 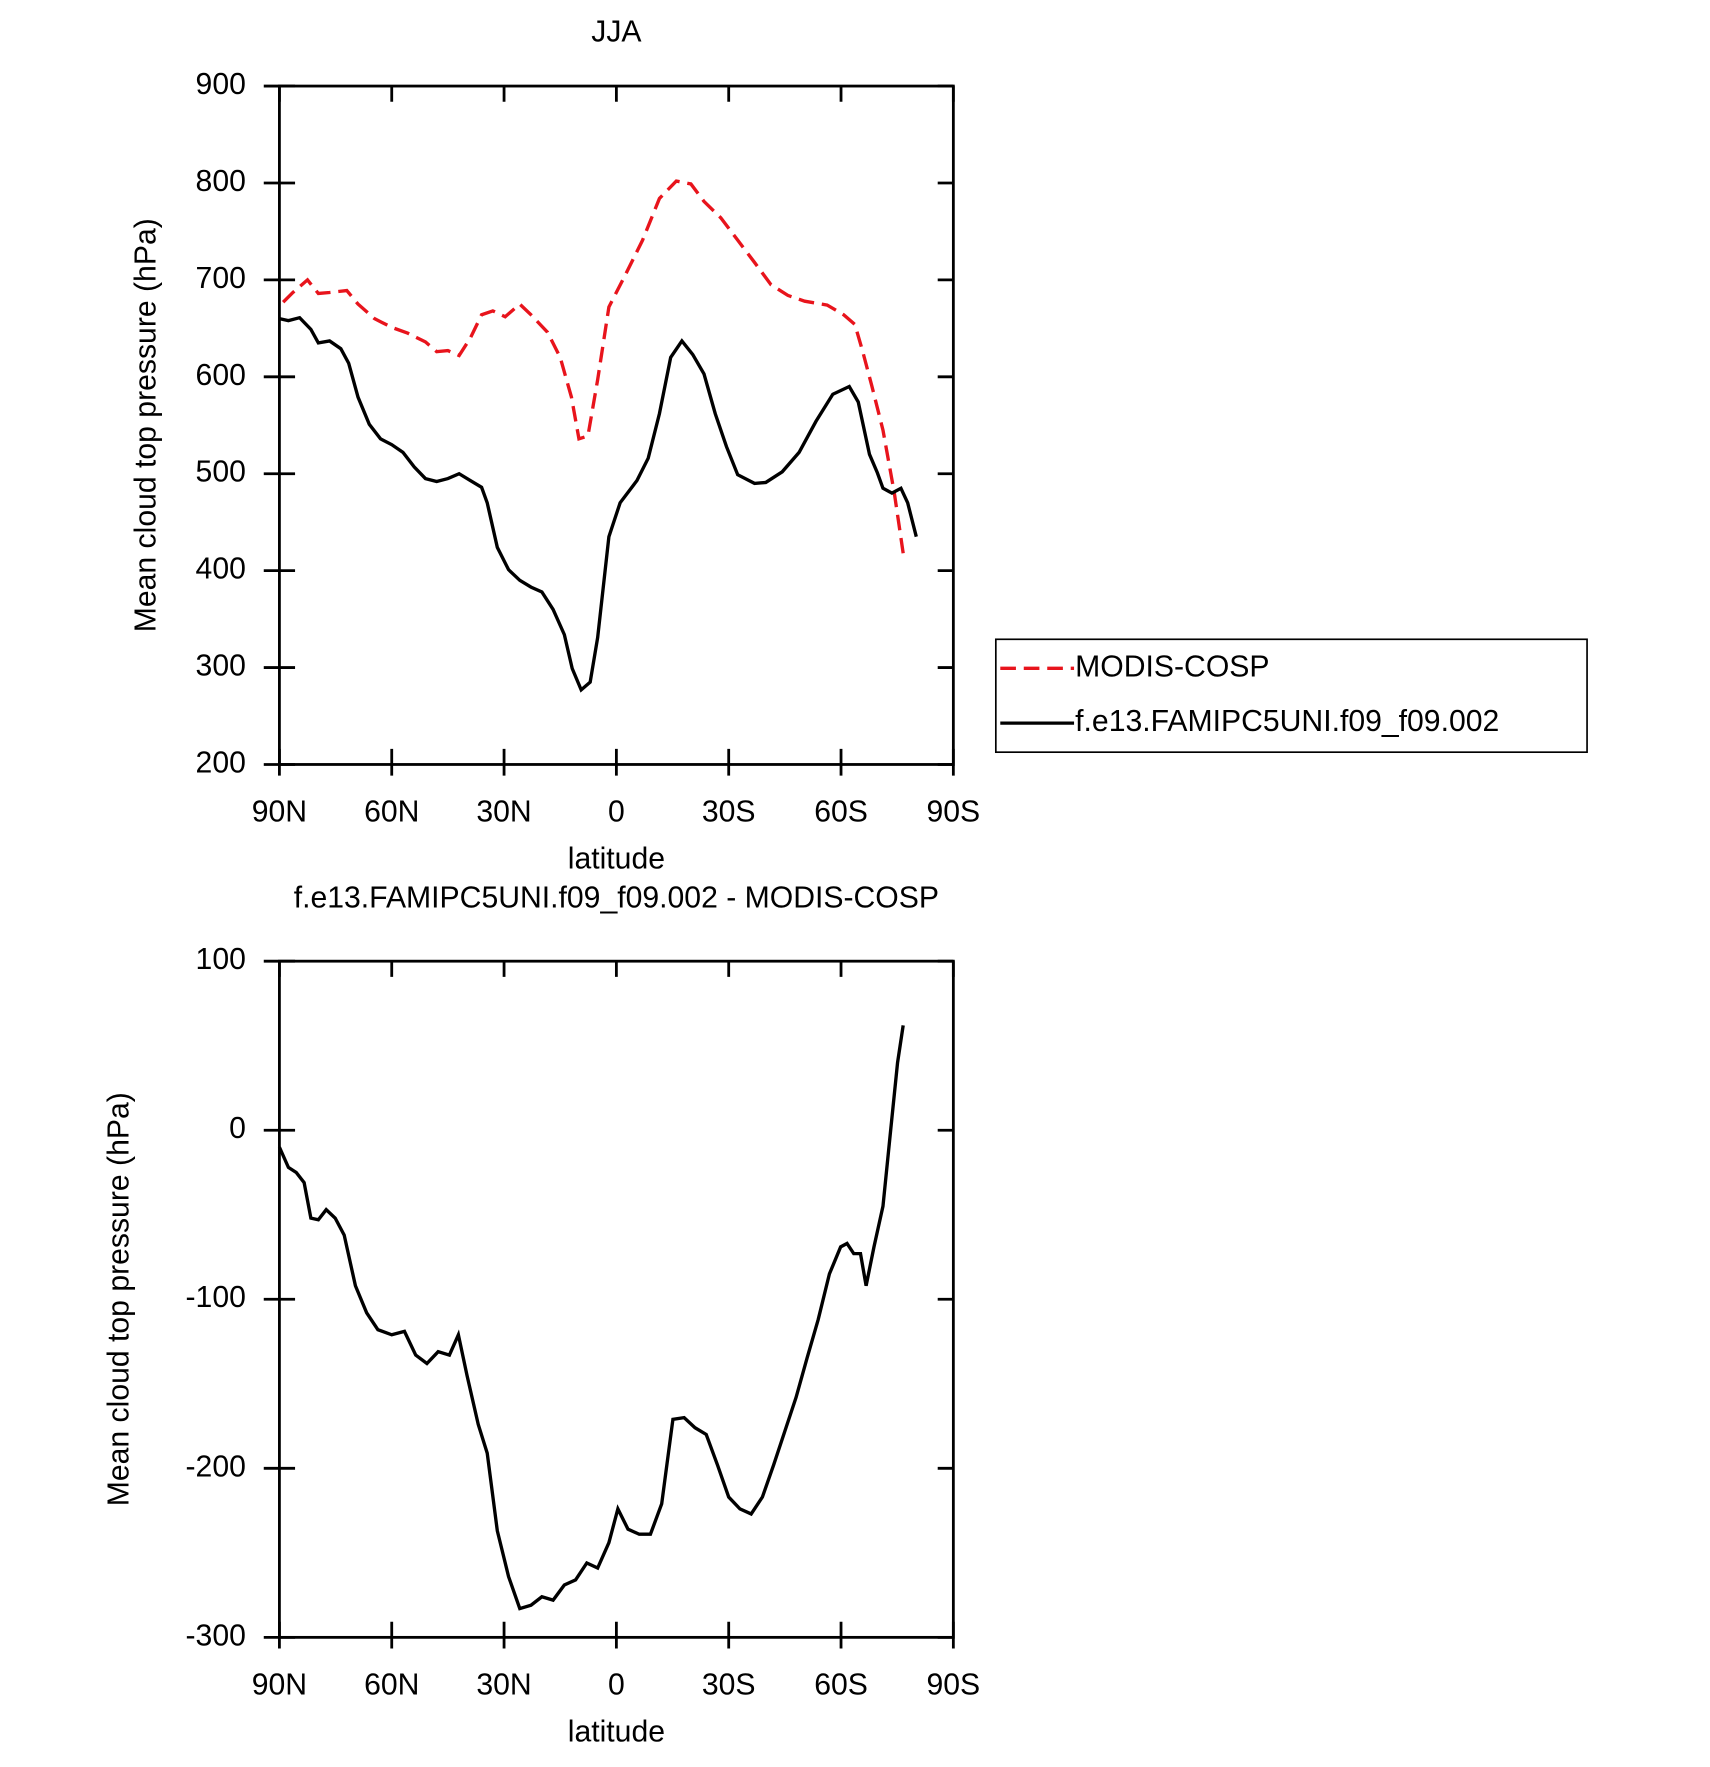 What do you see at coordinates (221, 375) in the screenshot?
I see `y-tick-label: 600` at bounding box center [221, 375].